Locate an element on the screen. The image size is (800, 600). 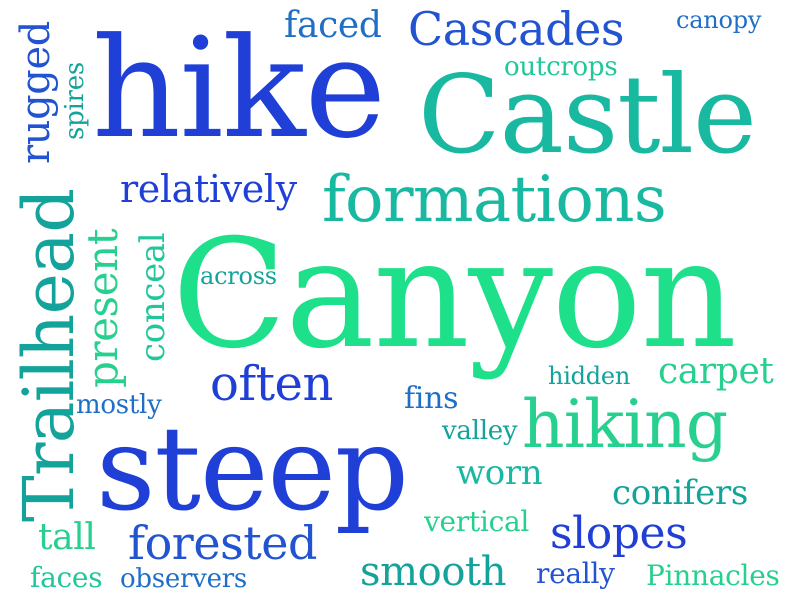
word-hidden: hidden is located at coordinates (589, 376).